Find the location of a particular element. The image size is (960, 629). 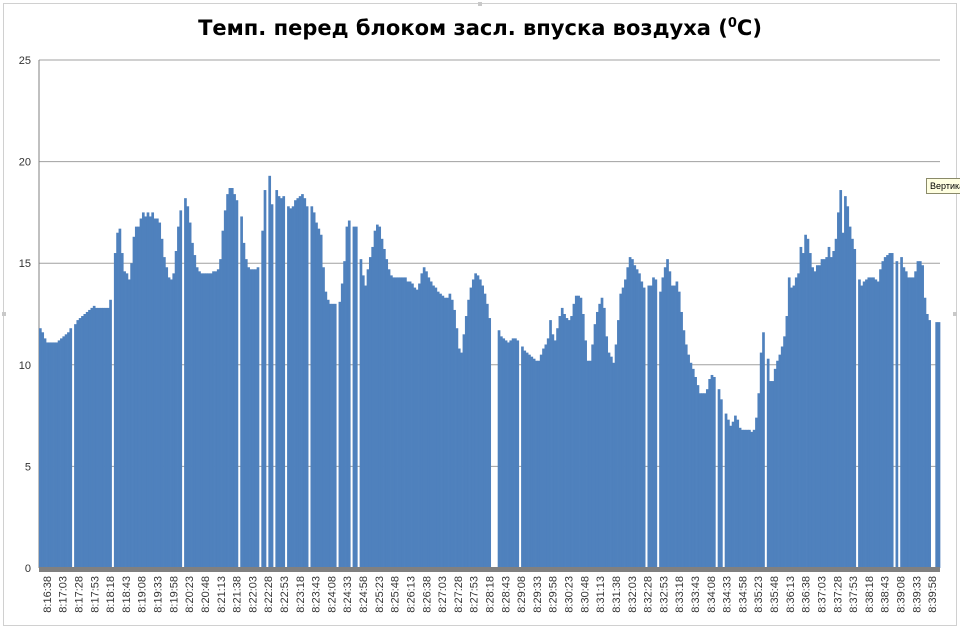

resize-handle-top is located at coordinates (480, 4).